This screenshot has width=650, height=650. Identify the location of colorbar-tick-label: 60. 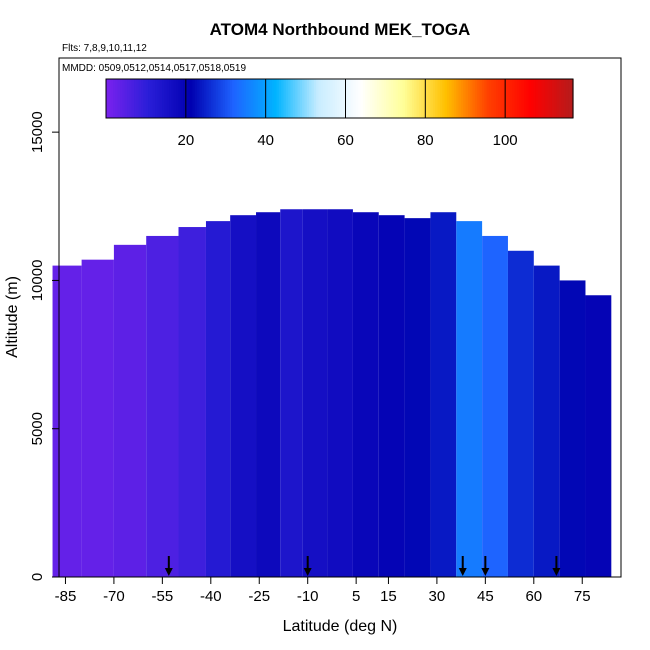
(345, 140).